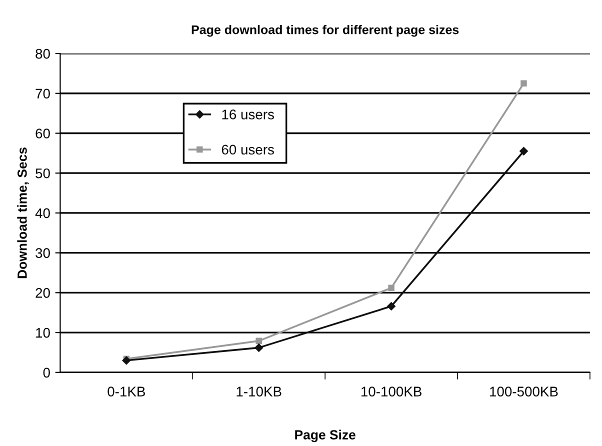  I want to click on x-tick-label: 1-10KB, so click(259, 391).